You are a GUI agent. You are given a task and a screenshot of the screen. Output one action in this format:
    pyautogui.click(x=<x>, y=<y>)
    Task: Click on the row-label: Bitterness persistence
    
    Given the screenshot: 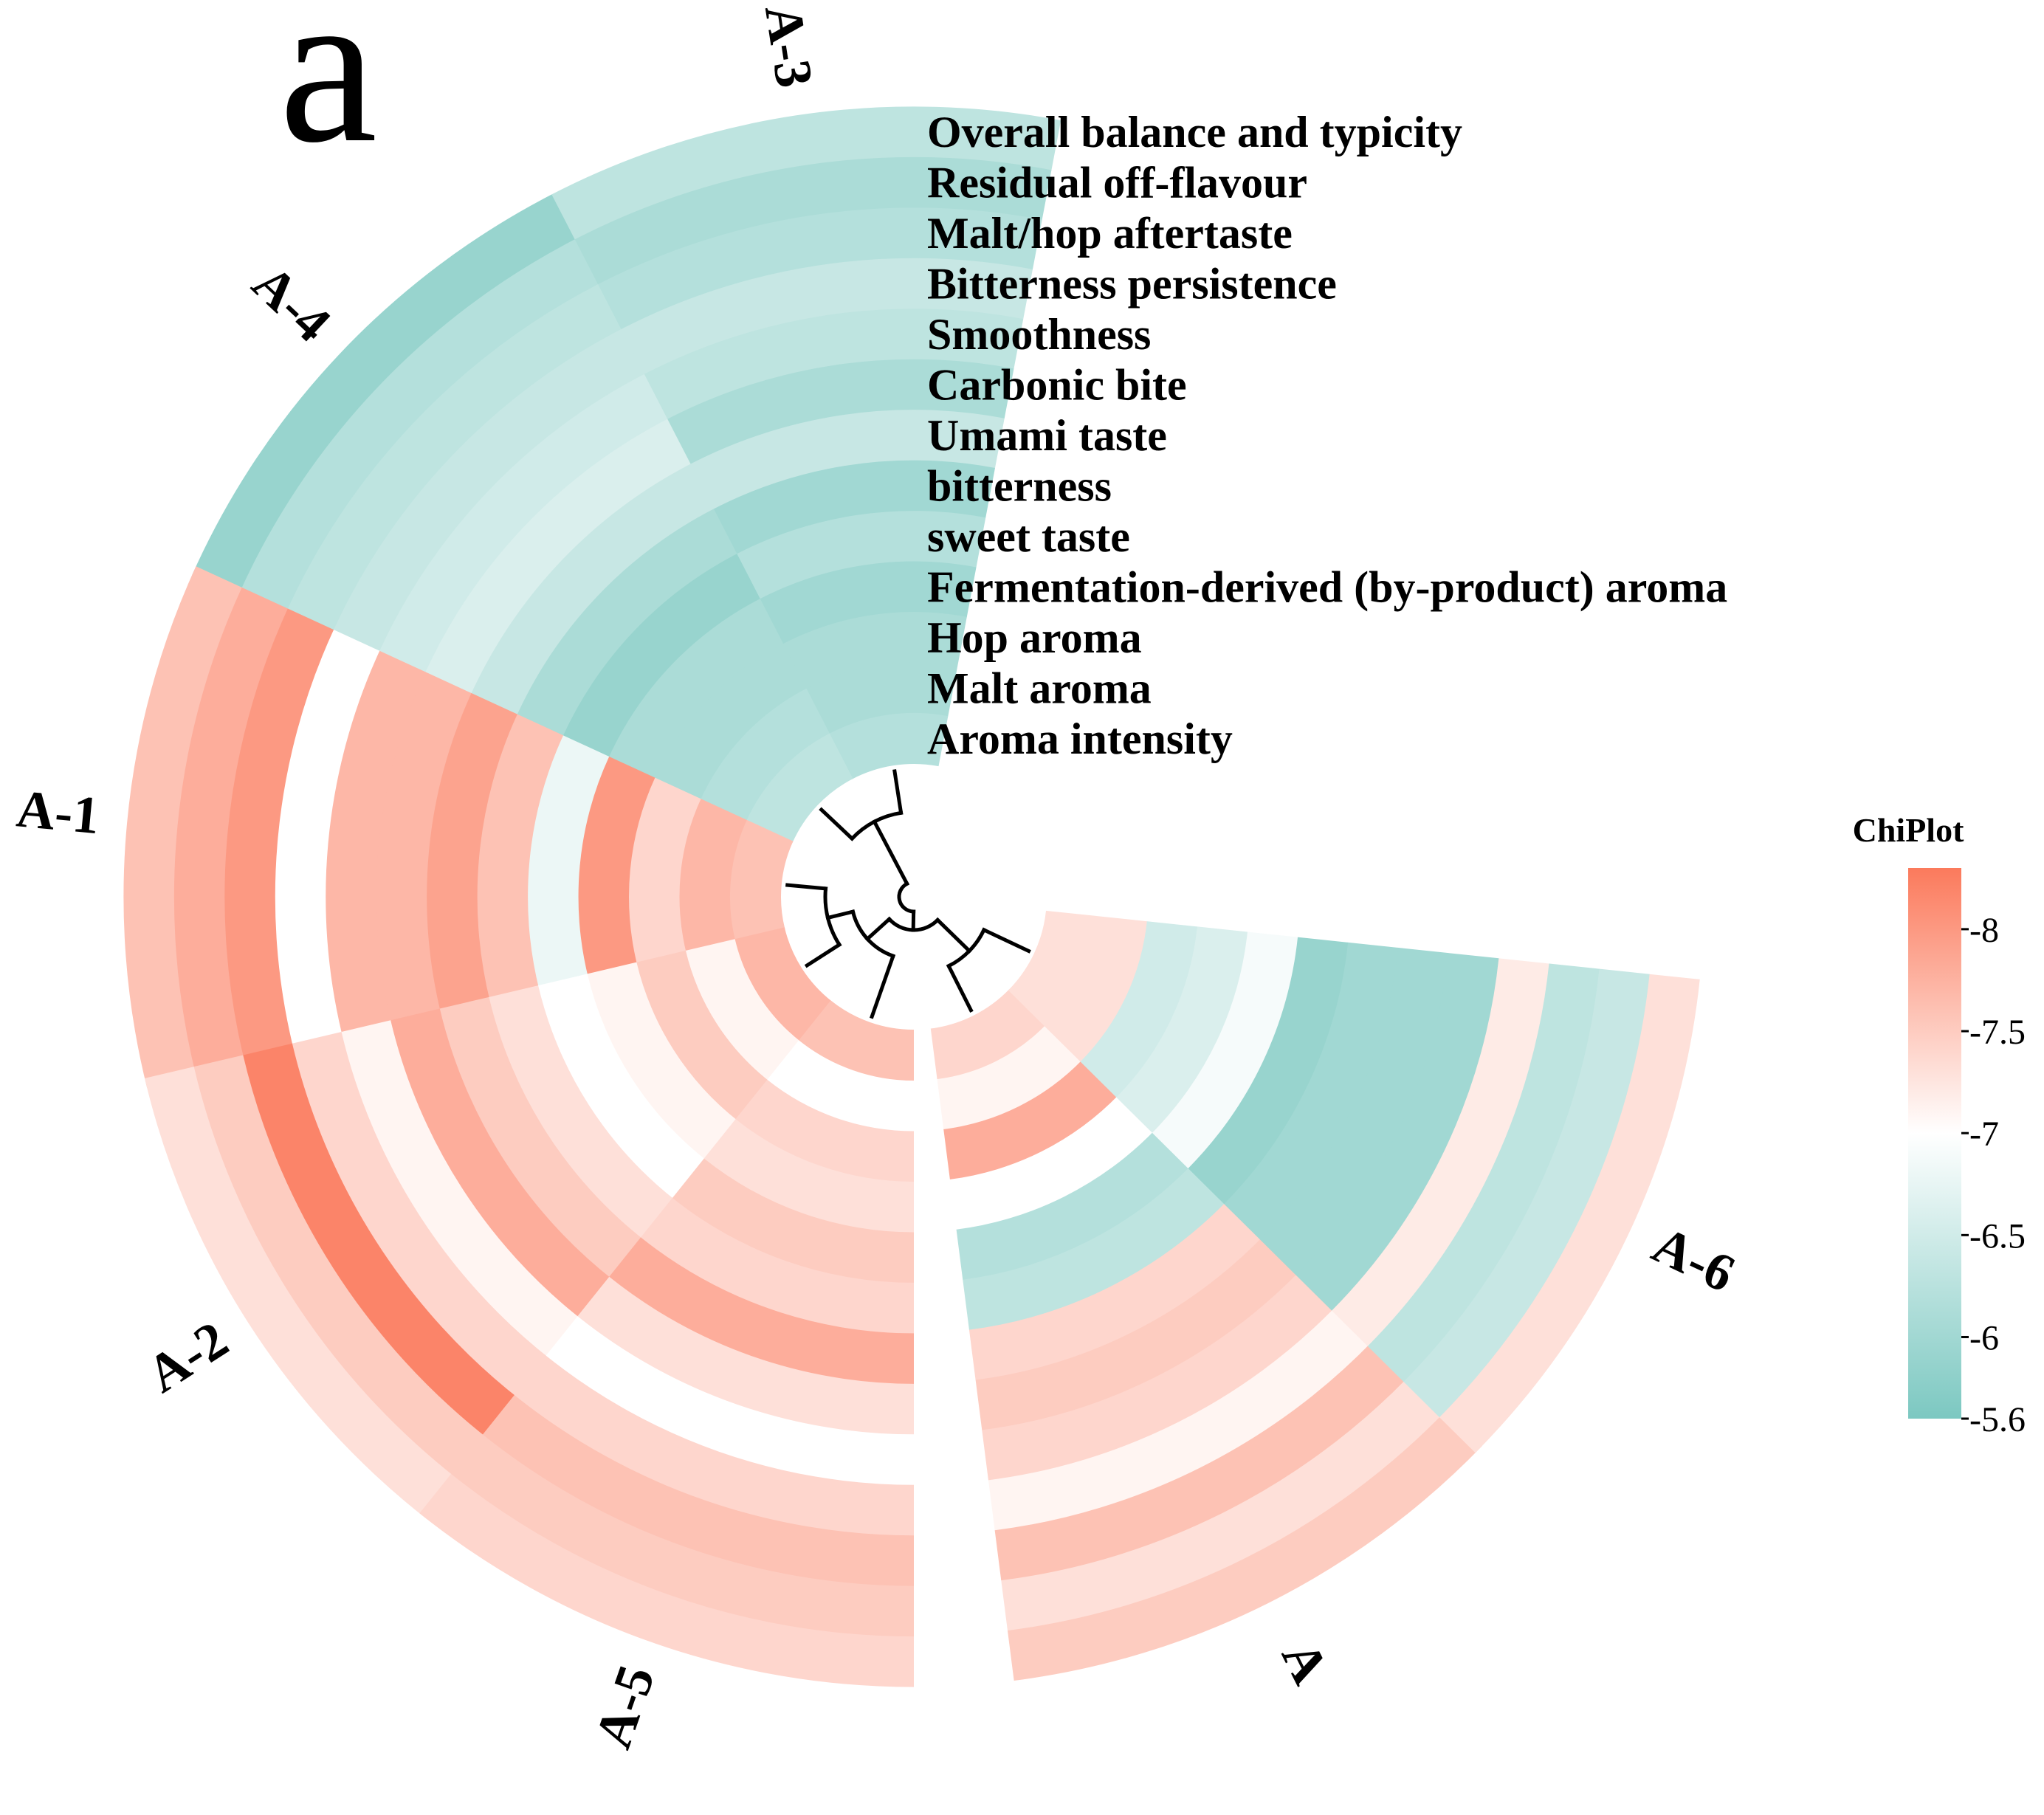 What is the action you would take?
    pyautogui.click(x=1132, y=284)
    